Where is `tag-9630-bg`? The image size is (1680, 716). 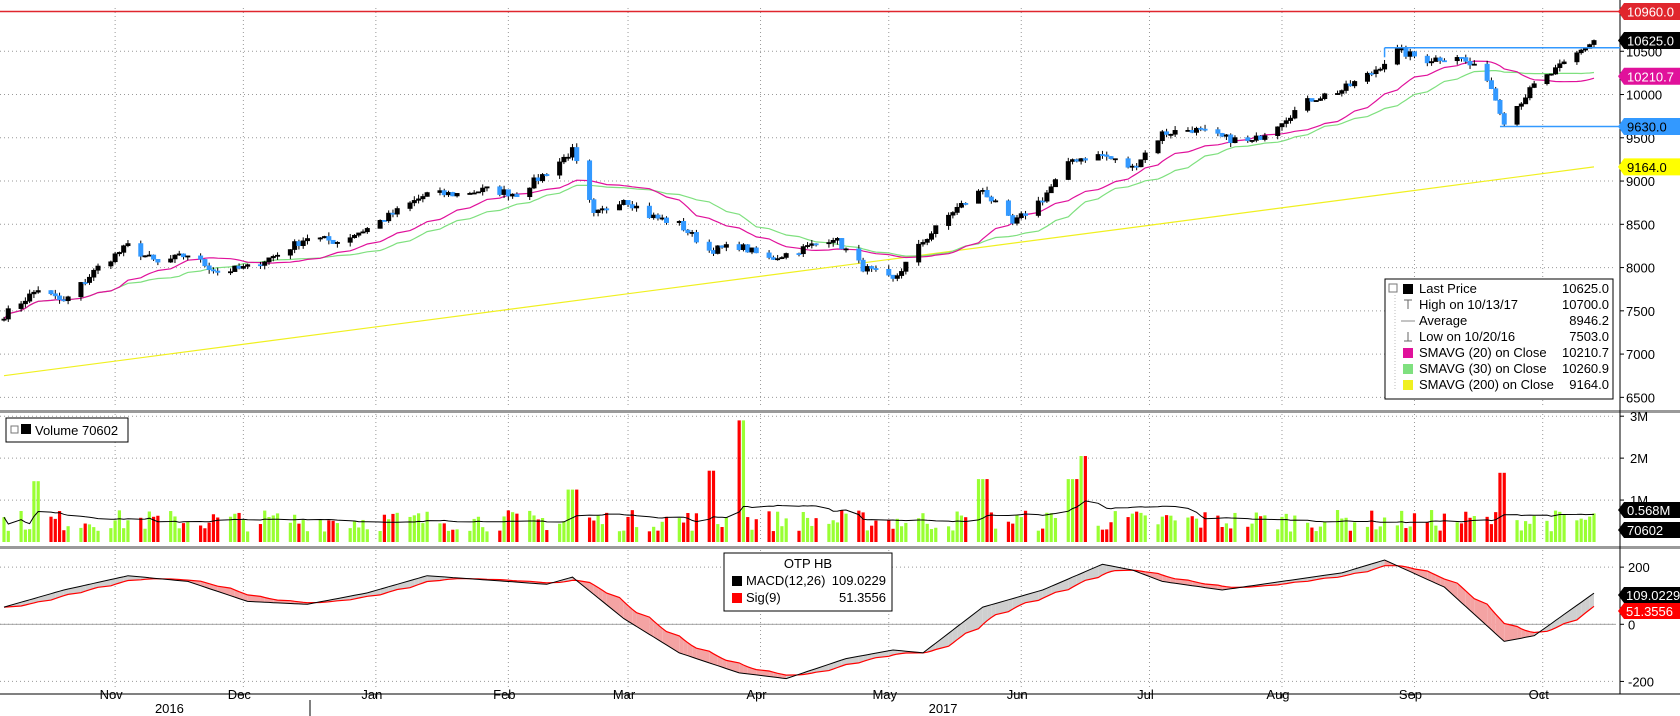
tag-9630-bg is located at coordinates (1649, 127).